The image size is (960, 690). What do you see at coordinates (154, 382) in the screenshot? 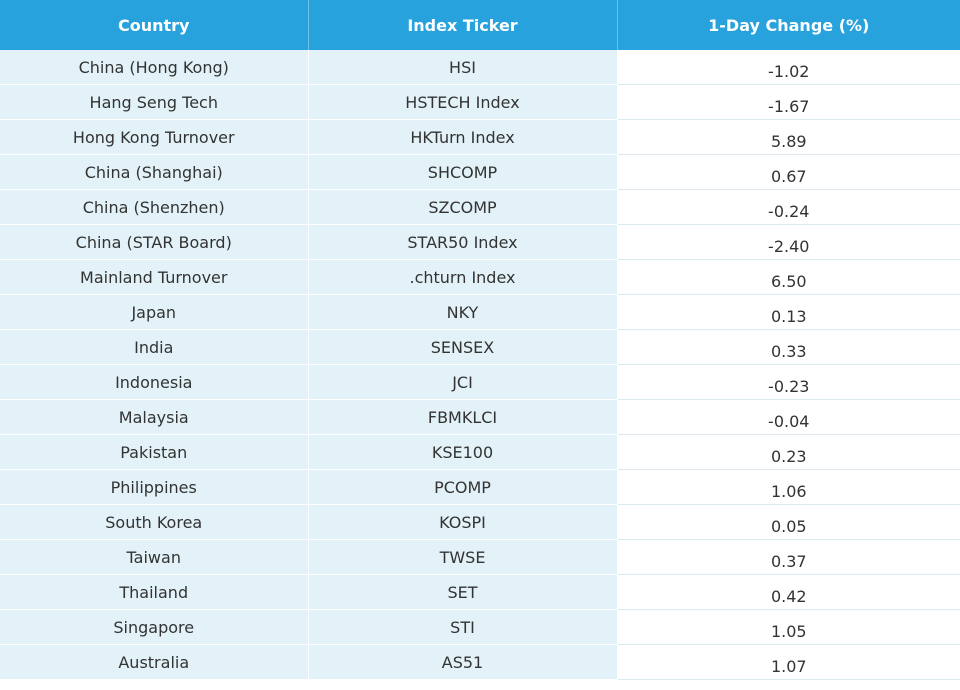
I see `table-cell: Indonesia` at bounding box center [154, 382].